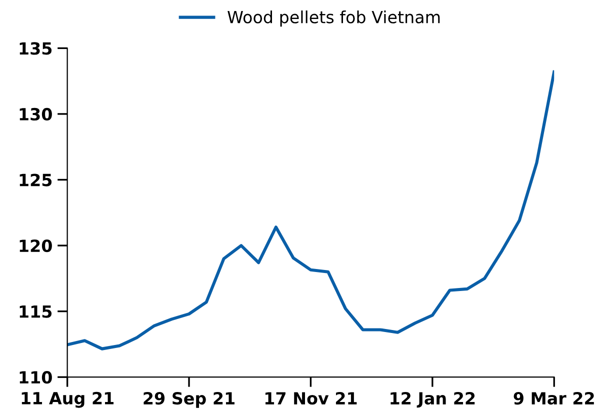  Describe the element at coordinates (189, 400) in the screenshot. I see `x-tick-label: 29 Sep 21` at that location.